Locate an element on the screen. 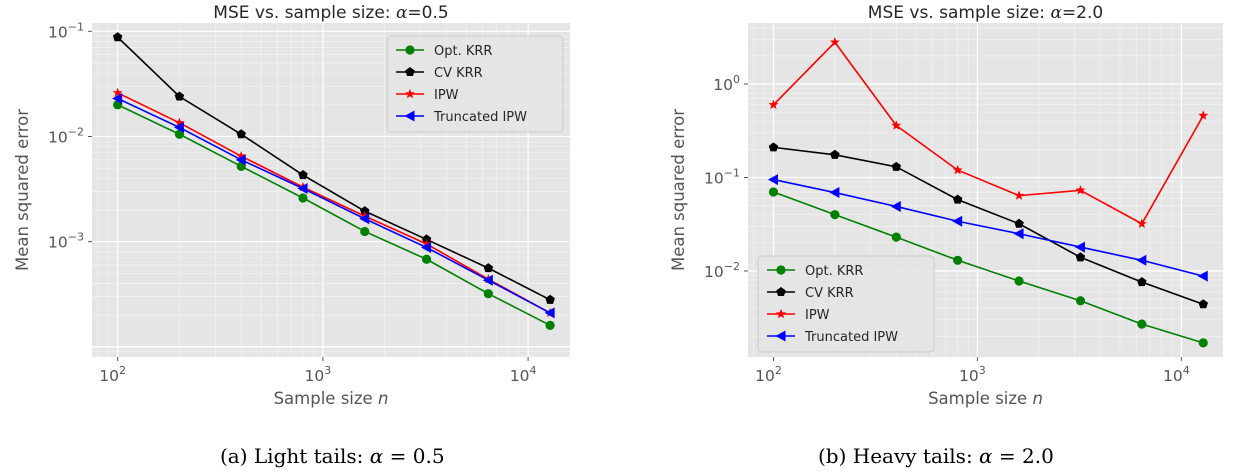 The image size is (1233, 476). series-cv-krr is located at coordinates (988, 225).